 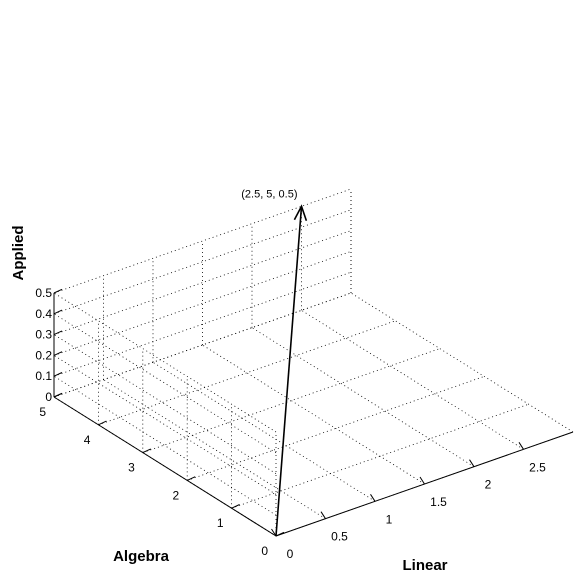 What do you see at coordinates (424, 565) in the screenshot?
I see `x-axis-label: Linear` at bounding box center [424, 565].